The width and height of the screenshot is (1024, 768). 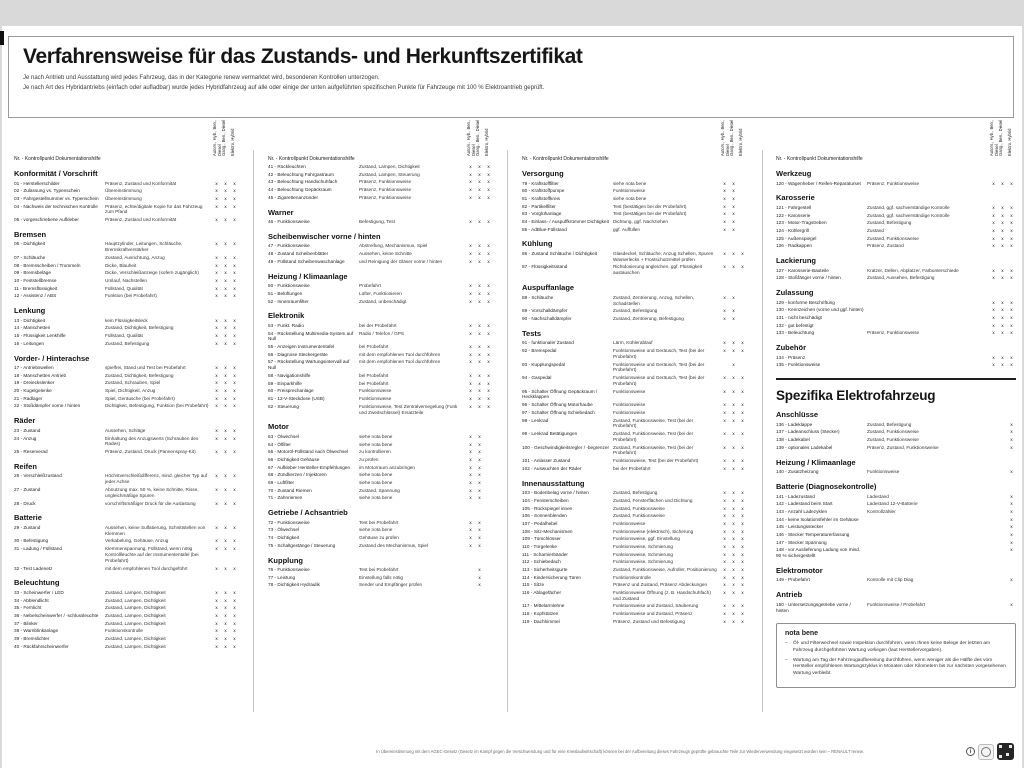 What do you see at coordinates (541, 562) in the screenshot?
I see `item-label: 112 - Schiebedach` at bounding box center [541, 562].